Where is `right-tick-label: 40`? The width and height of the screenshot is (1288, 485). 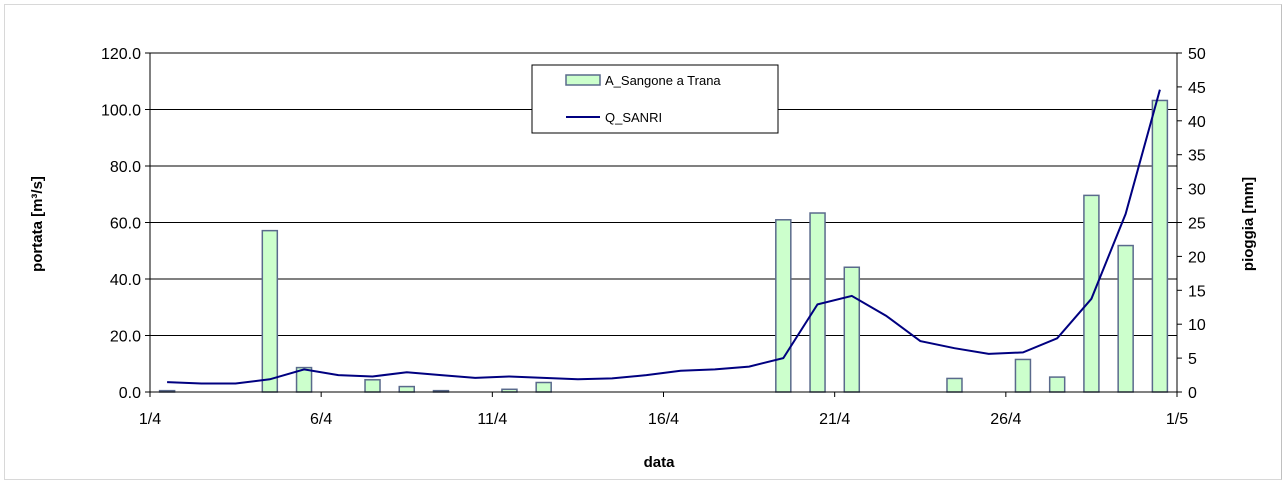 right-tick-label: 40 is located at coordinates (1197, 122).